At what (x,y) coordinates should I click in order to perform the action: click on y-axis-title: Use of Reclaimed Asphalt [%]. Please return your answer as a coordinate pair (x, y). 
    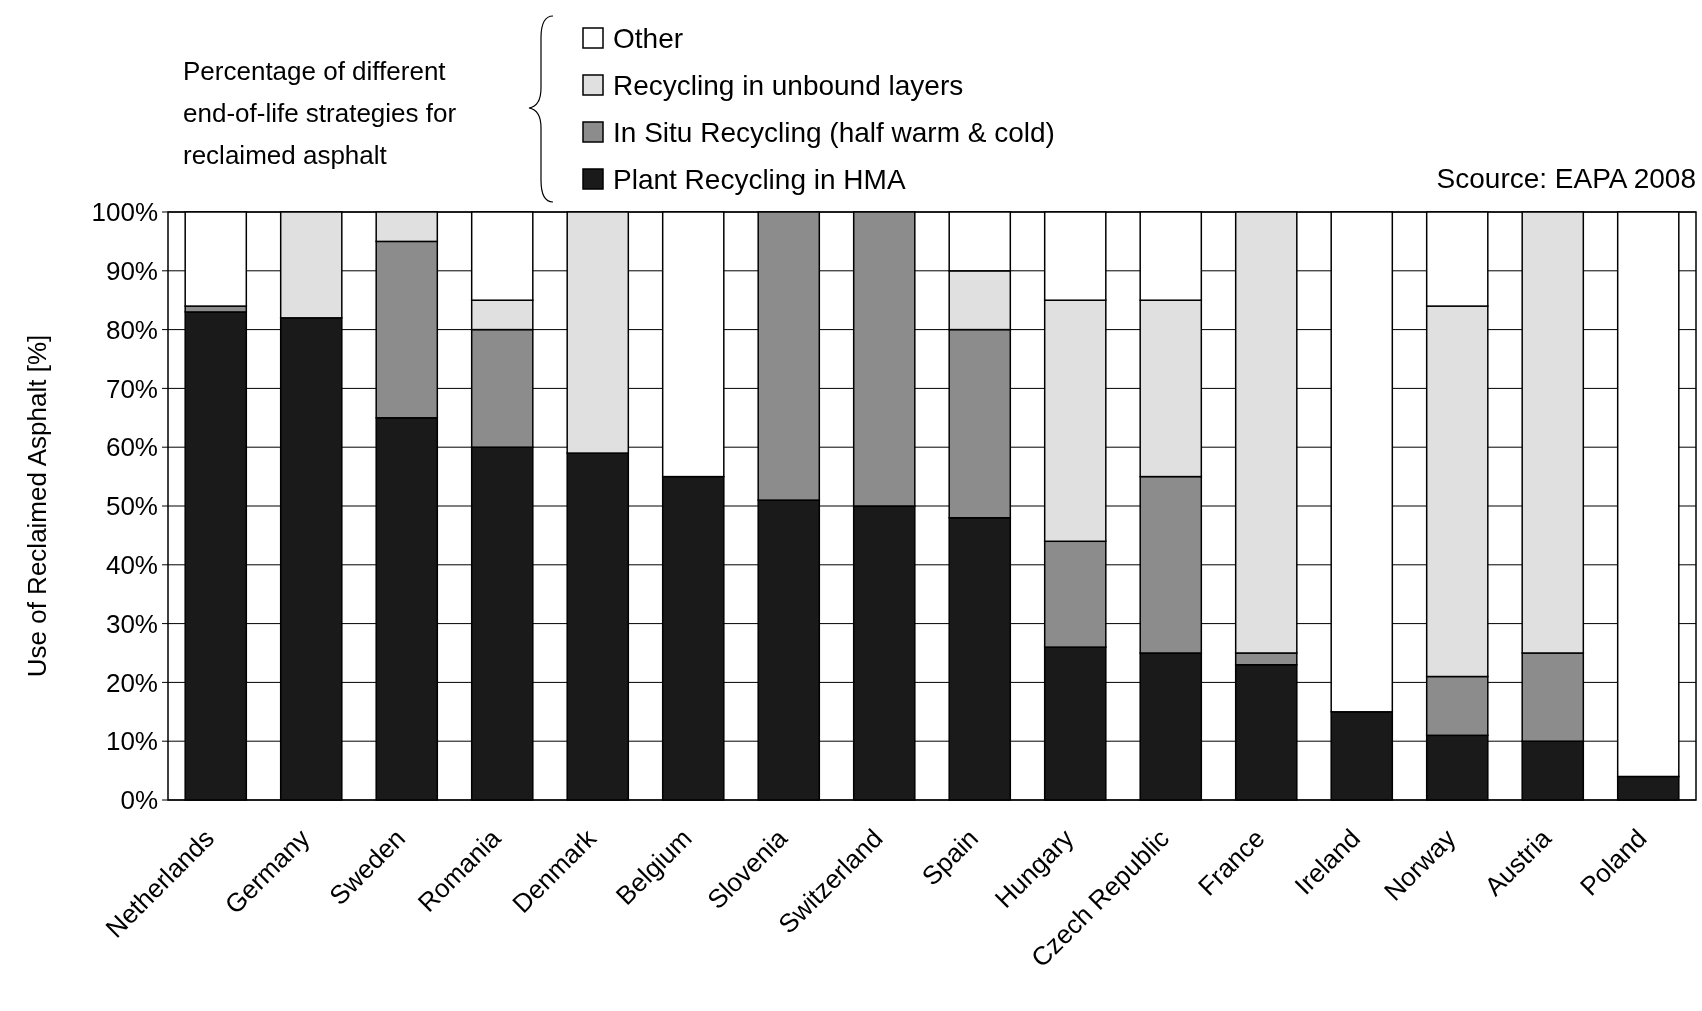
    Looking at the image, I should click on (37, 506).